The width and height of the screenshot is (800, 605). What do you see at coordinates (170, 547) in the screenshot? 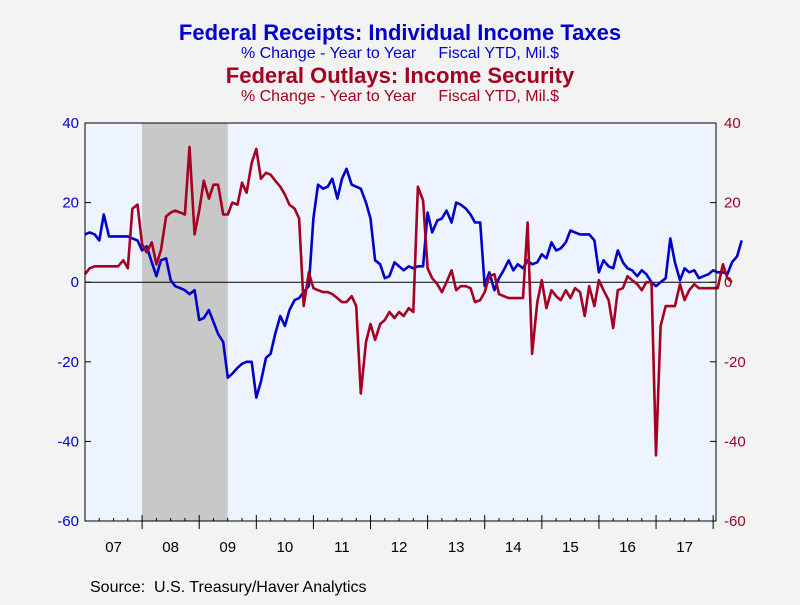
I see `x-tick-label: 08` at bounding box center [170, 547].